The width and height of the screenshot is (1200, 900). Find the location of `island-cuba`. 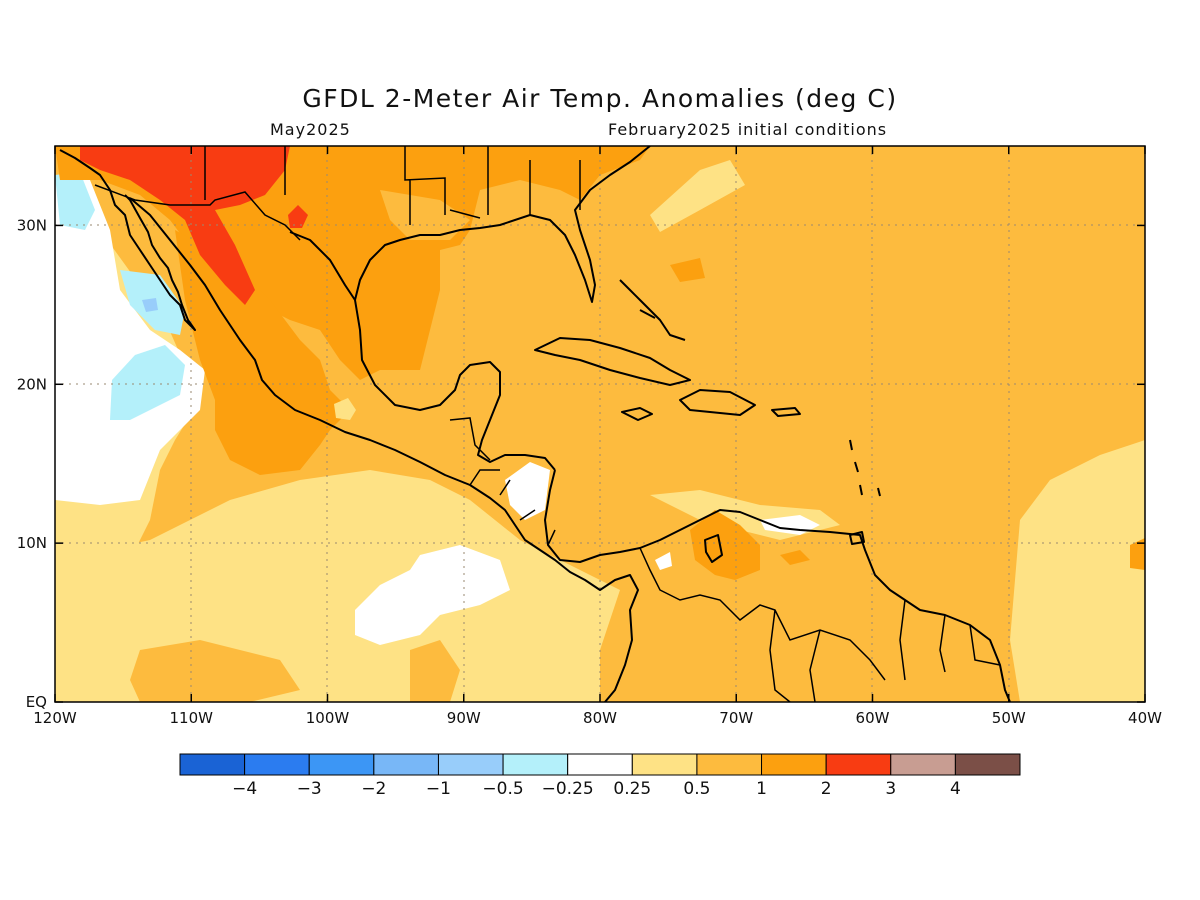

island-cuba is located at coordinates (612, 361).